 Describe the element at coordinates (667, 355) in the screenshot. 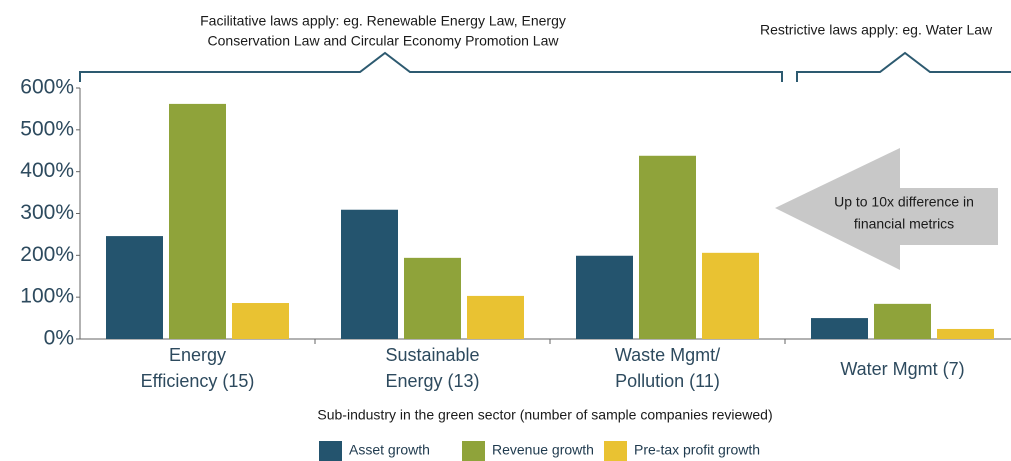

I see `x-tick-label: Waste Mgmt/` at that location.